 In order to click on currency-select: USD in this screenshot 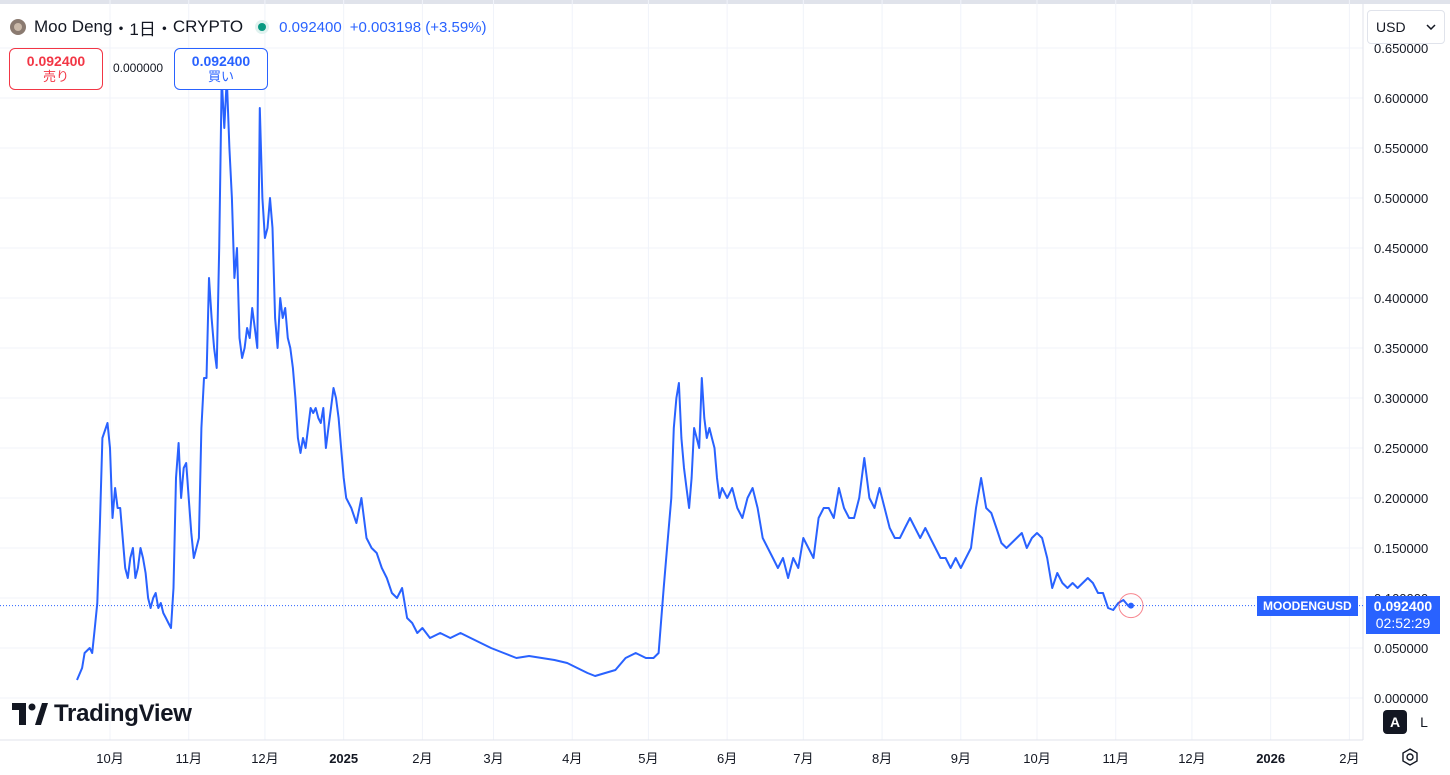, I will do `click(1406, 27)`.